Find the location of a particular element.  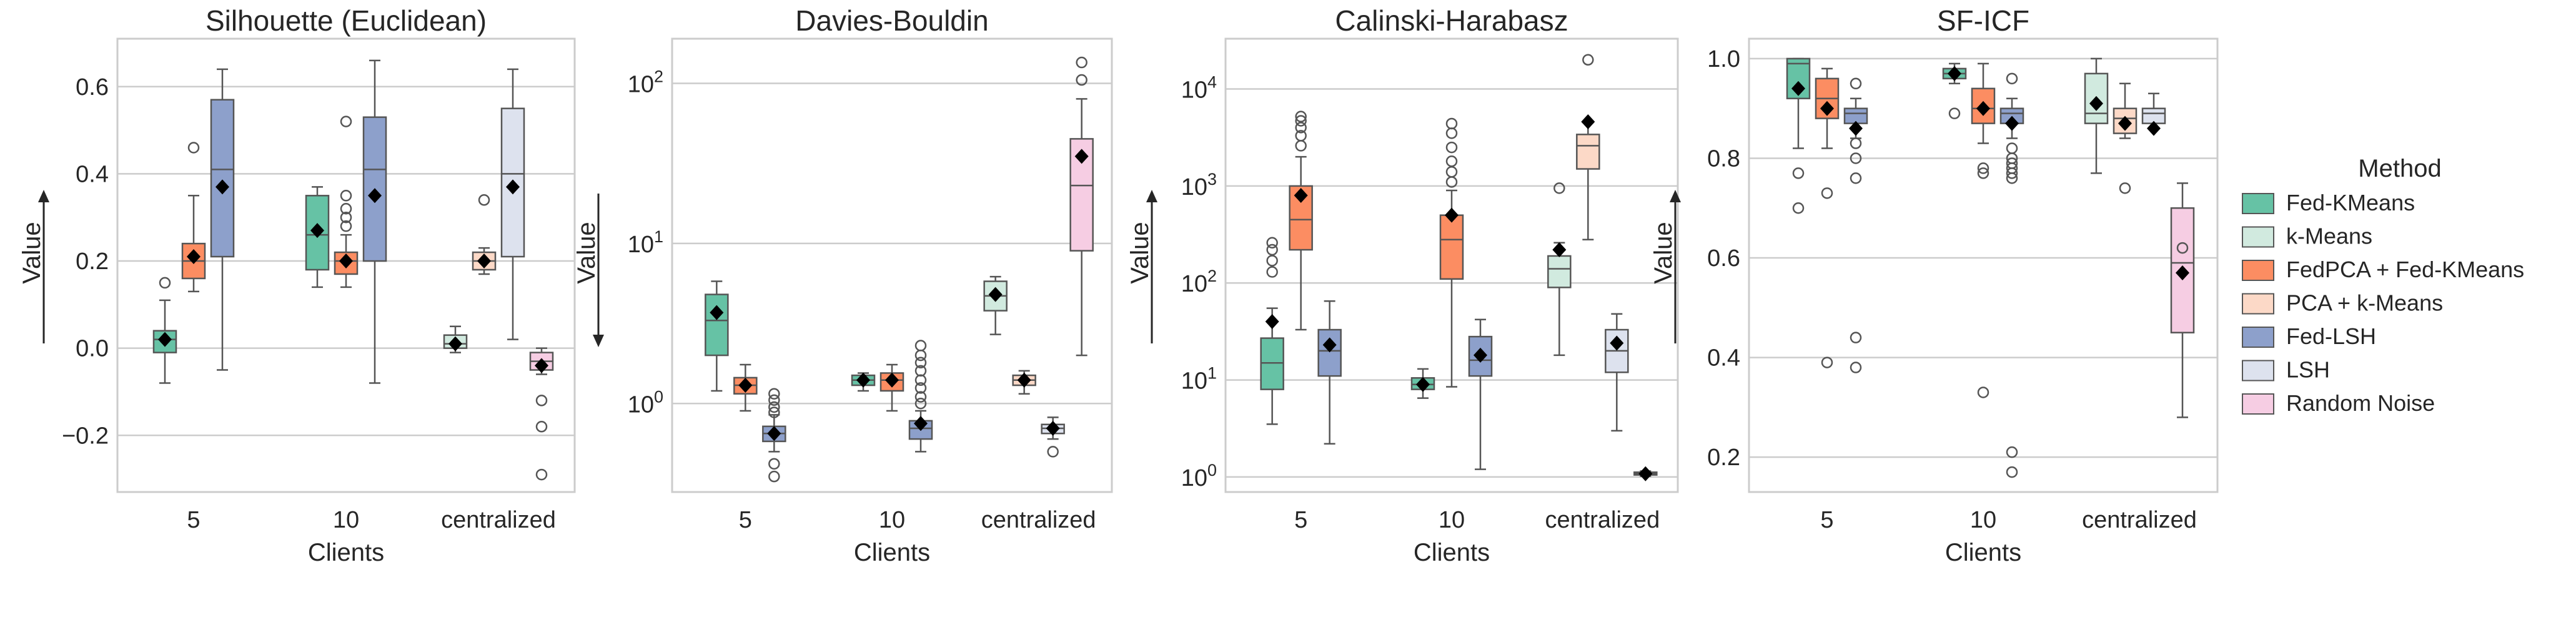

box-fed-lsh is located at coordinates (222, 220).